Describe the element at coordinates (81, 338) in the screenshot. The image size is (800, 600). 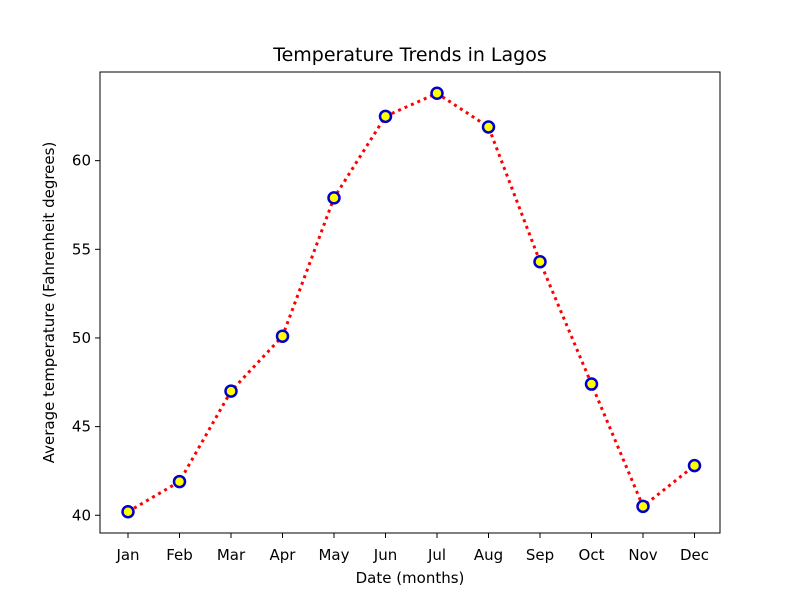
I see `y-tick-label: 50` at that location.